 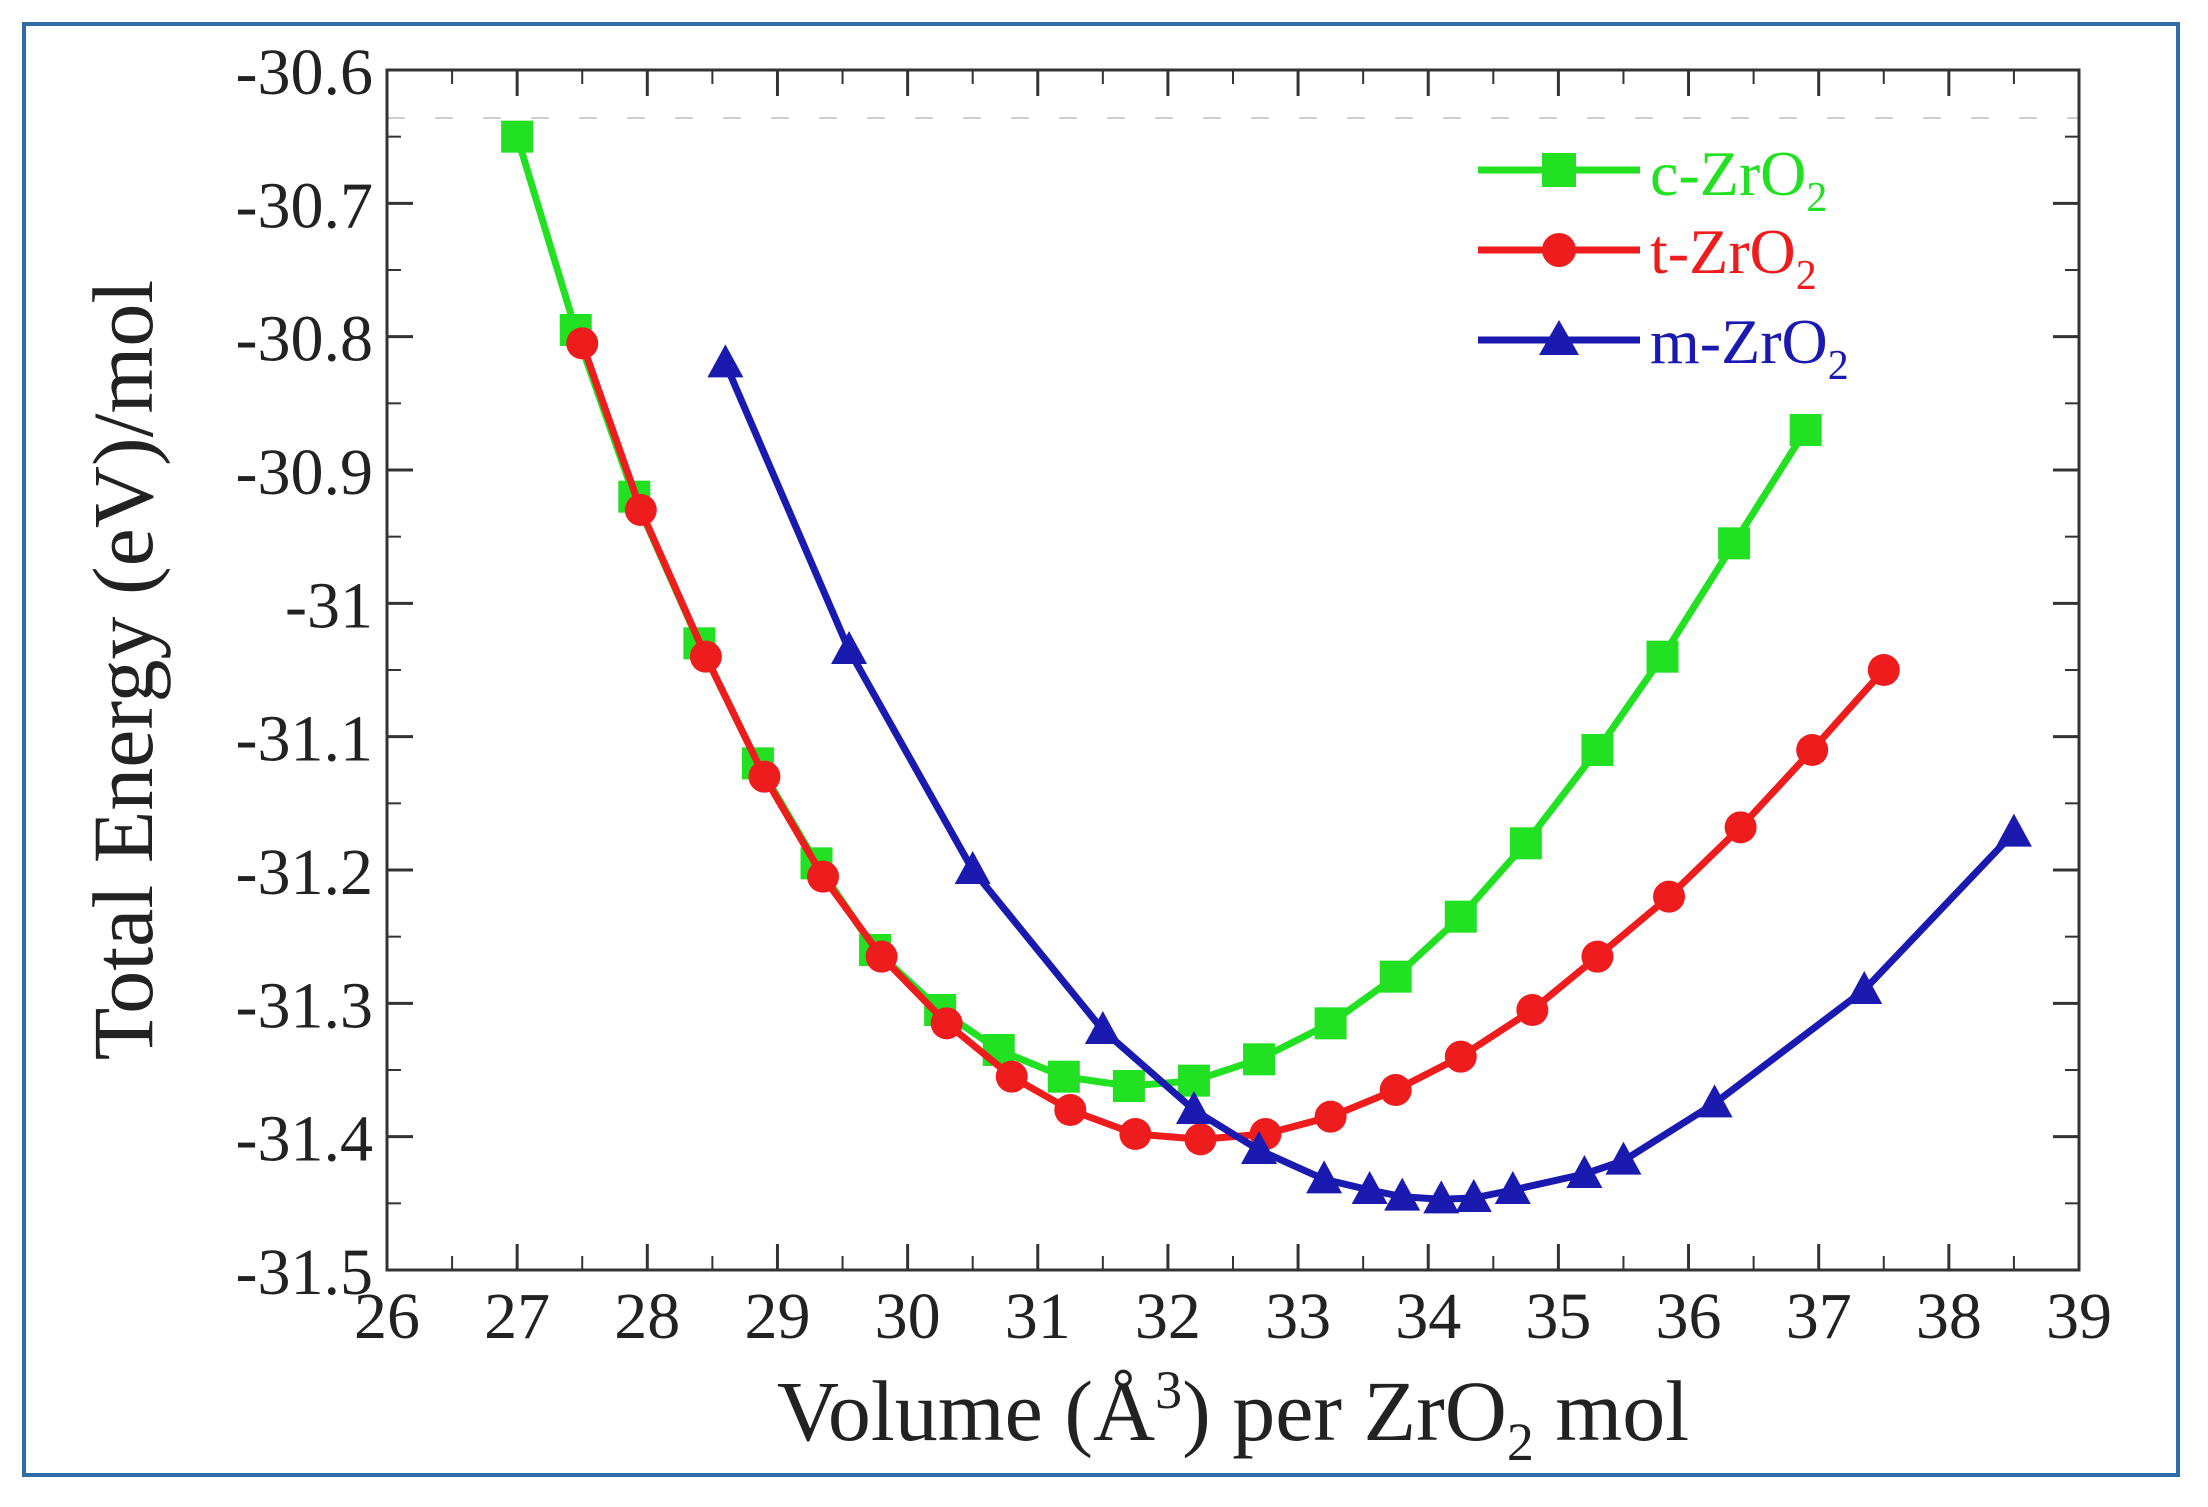 What do you see at coordinates (1749, 347) in the screenshot?
I see `legend-label-m-zro2: m-ZrO2` at bounding box center [1749, 347].